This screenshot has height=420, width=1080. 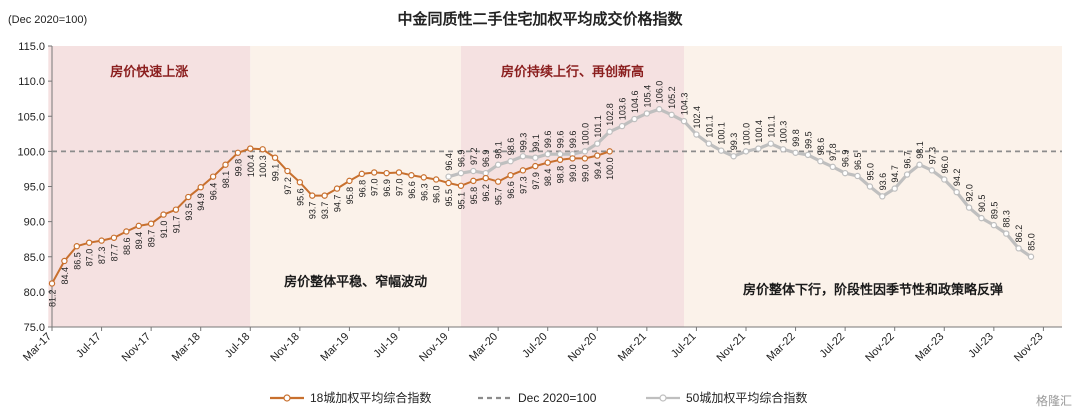 I want to click on data-label-2: 100.4, so click(x=759, y=131).